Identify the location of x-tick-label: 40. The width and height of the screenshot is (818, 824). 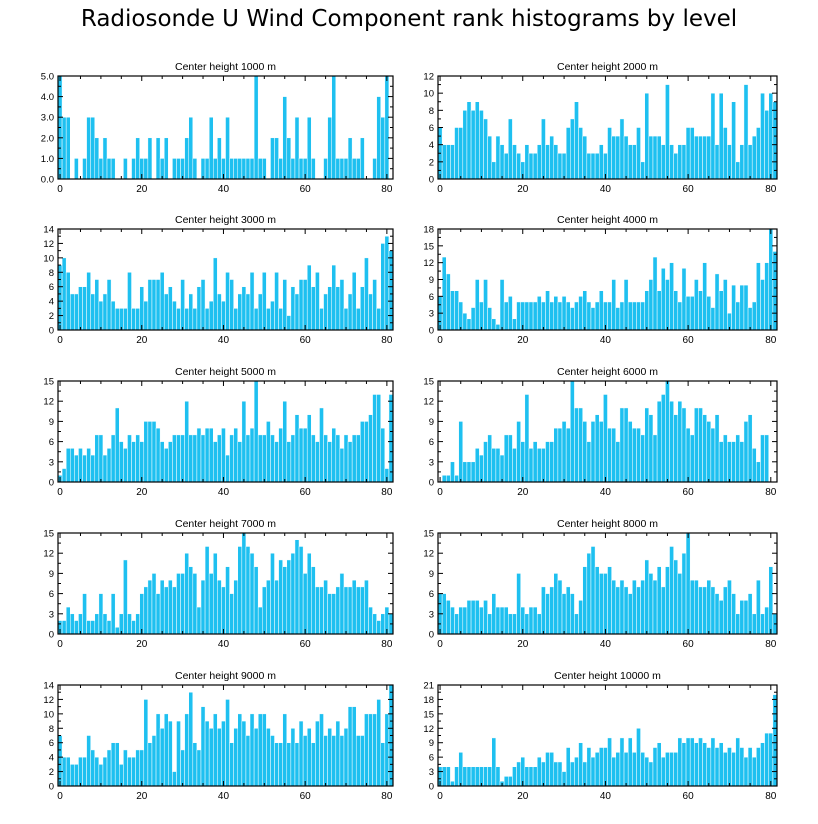
(224, 644).